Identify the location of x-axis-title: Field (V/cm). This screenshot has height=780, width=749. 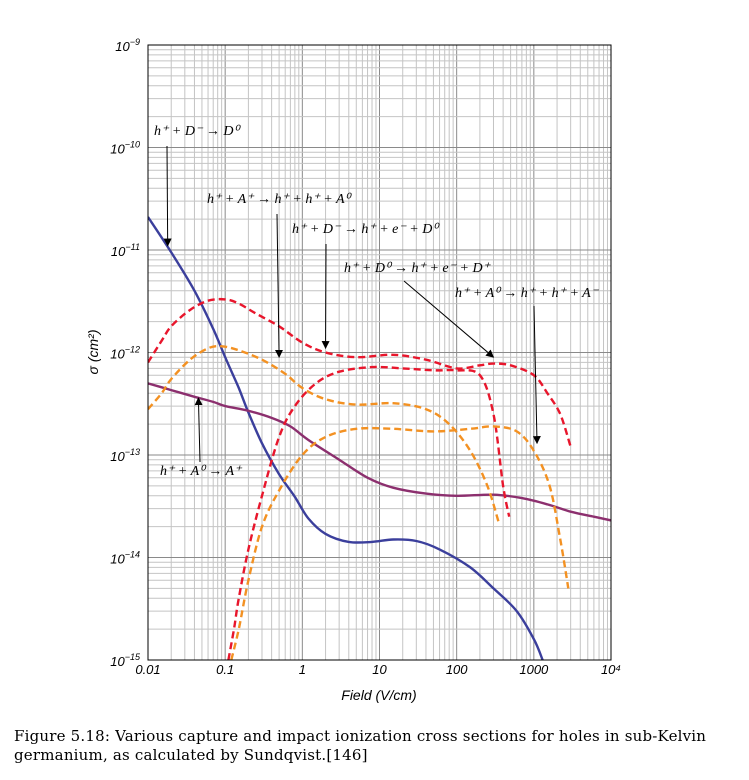
(378, 695).